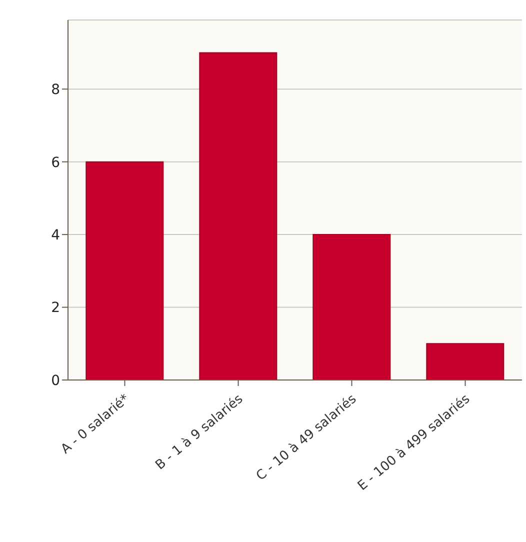  What do you see at coordinates (55, 90) in the screenshot?
I see `y-tick-label: 8` at bounding box center [55, 90].